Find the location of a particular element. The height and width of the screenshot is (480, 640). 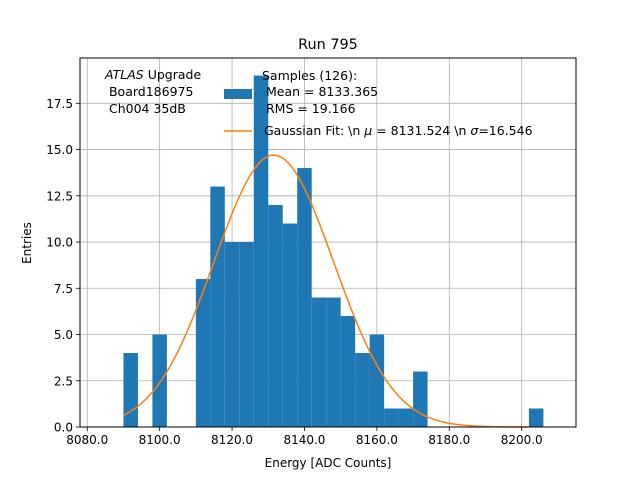

x-tick-label: 8160.0 is located at coordinates (377, 440).